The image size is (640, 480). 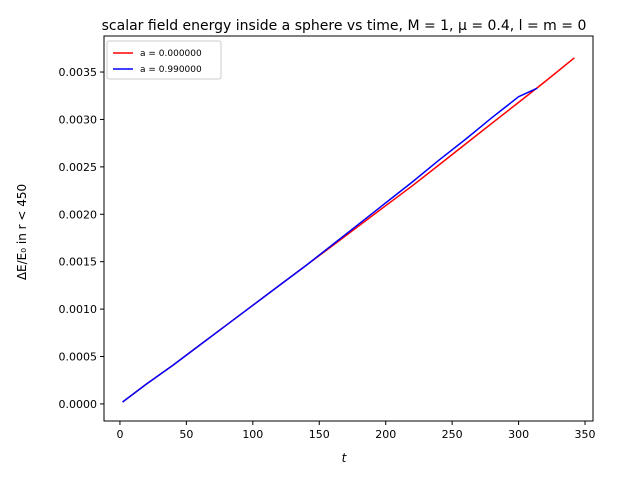 What do you see at coordinates (78, 357) in the screenshot?
I see `y-tick-label: 0.0005` at bounding box center [78, 357].